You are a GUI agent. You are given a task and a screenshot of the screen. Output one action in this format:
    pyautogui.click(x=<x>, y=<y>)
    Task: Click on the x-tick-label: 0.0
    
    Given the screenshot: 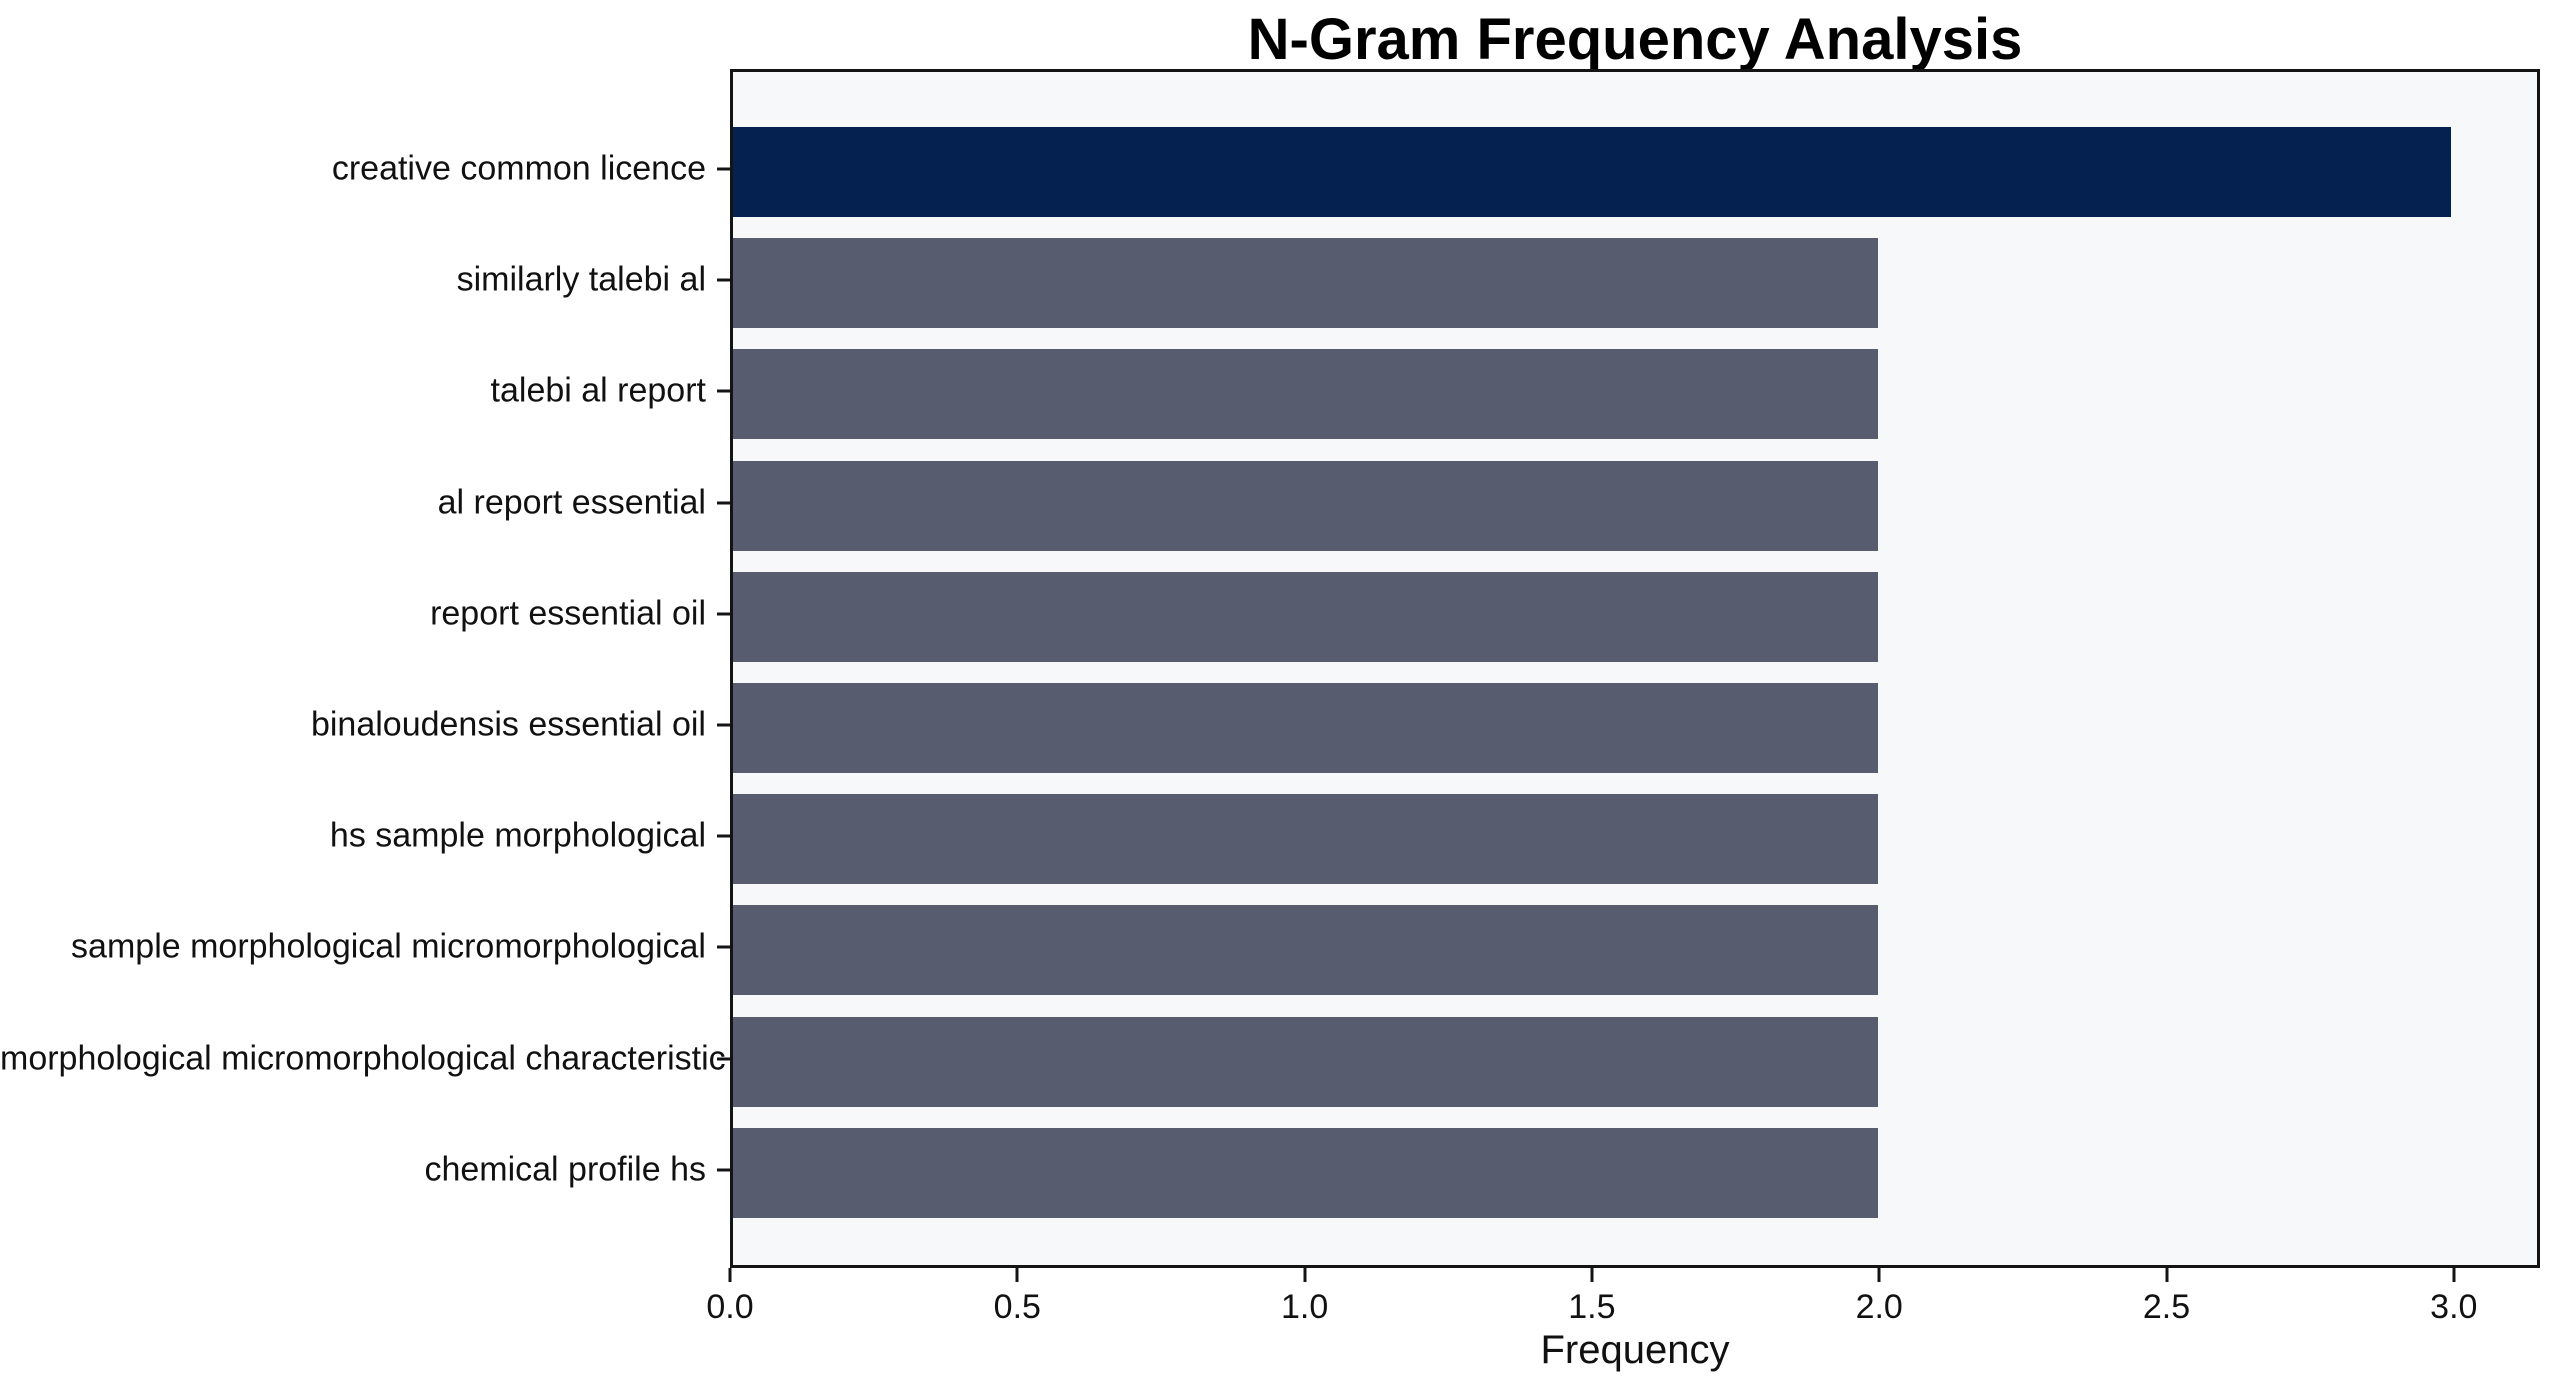 What is the action you would take?
    pyautogui.click(x=730, y=1307)
    